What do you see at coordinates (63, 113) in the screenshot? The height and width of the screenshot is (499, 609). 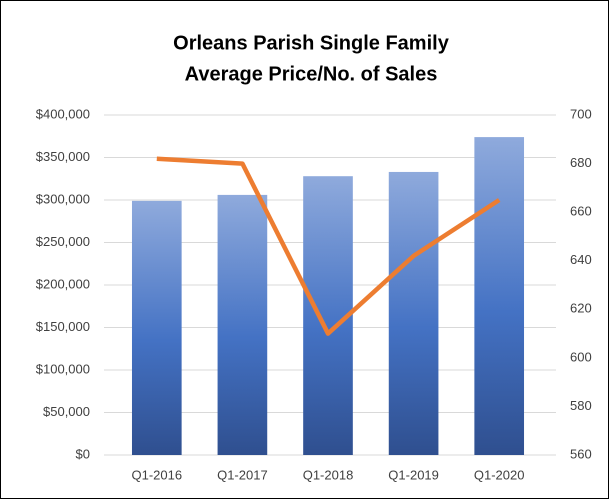 I see `y-tick-label: $400,000` at bounding box center [63, 113].